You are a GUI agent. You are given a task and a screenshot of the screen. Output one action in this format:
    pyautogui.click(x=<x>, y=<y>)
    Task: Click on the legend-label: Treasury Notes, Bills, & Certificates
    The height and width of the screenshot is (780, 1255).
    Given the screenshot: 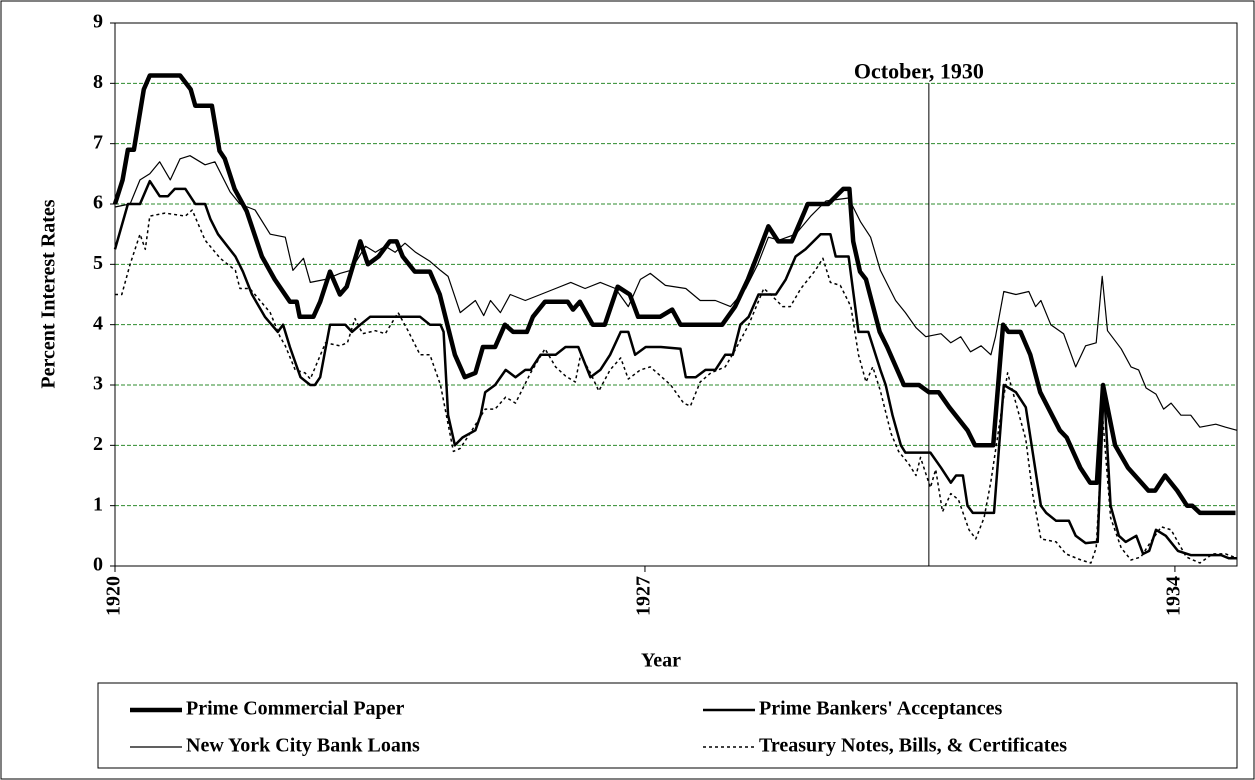 What is the action you would take?
    pyautogui.click(x=913, y=746)
    